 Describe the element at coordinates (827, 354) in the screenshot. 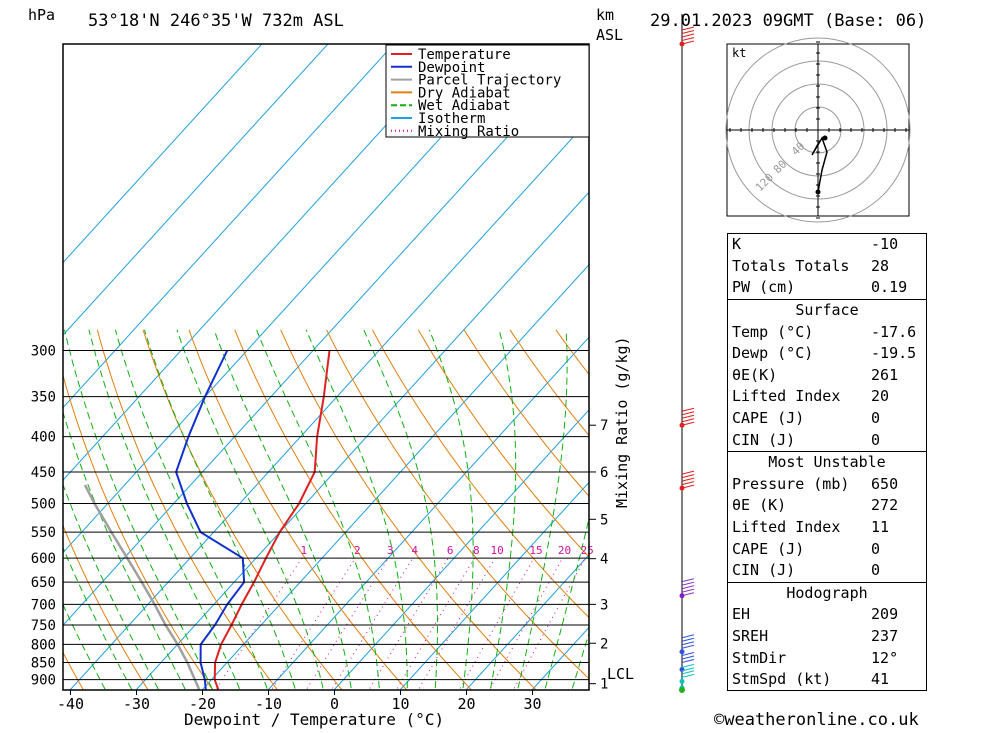

I see `index-row: Dewp (°C) -19.5` at that location.